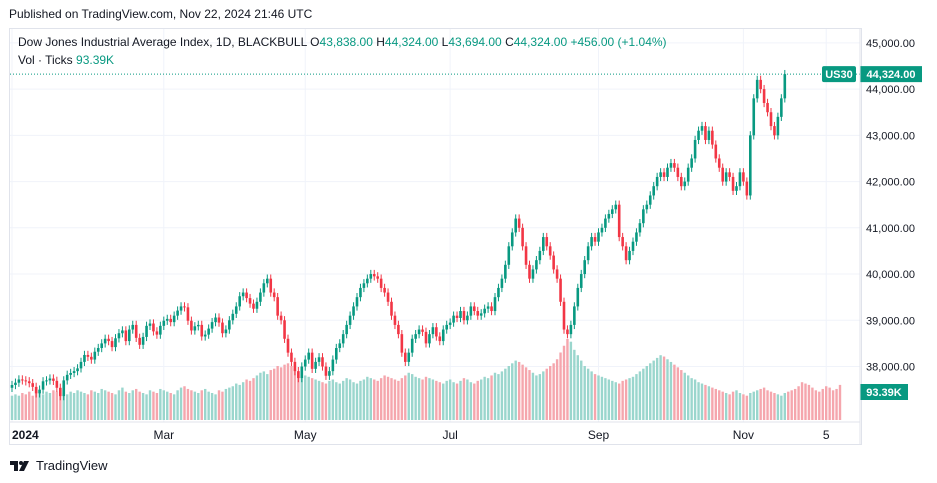 Image resolution: width=937 pixels, height=483 pixels. Describe the element at coordinates (599, 435) in the screenshot. I see `x-tick-label: Sep` at that location.